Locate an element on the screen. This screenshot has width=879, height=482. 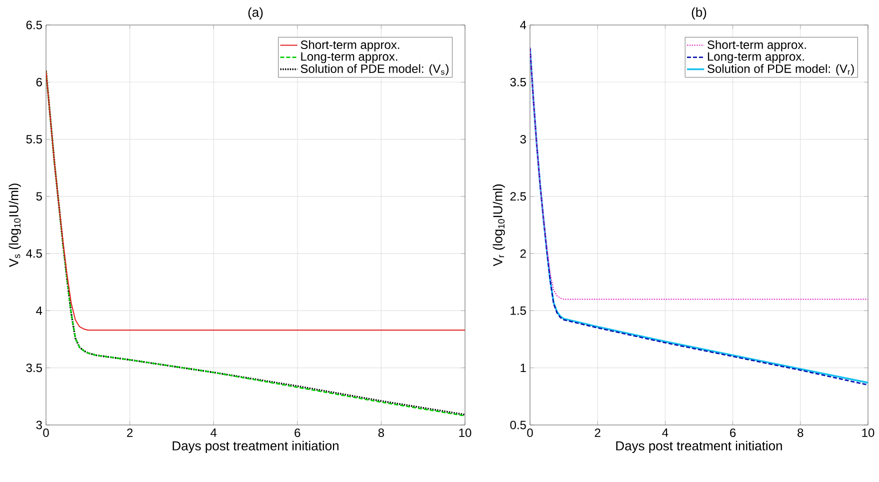
y-tick-label: 6.5 is located at coordinates (34, 25).